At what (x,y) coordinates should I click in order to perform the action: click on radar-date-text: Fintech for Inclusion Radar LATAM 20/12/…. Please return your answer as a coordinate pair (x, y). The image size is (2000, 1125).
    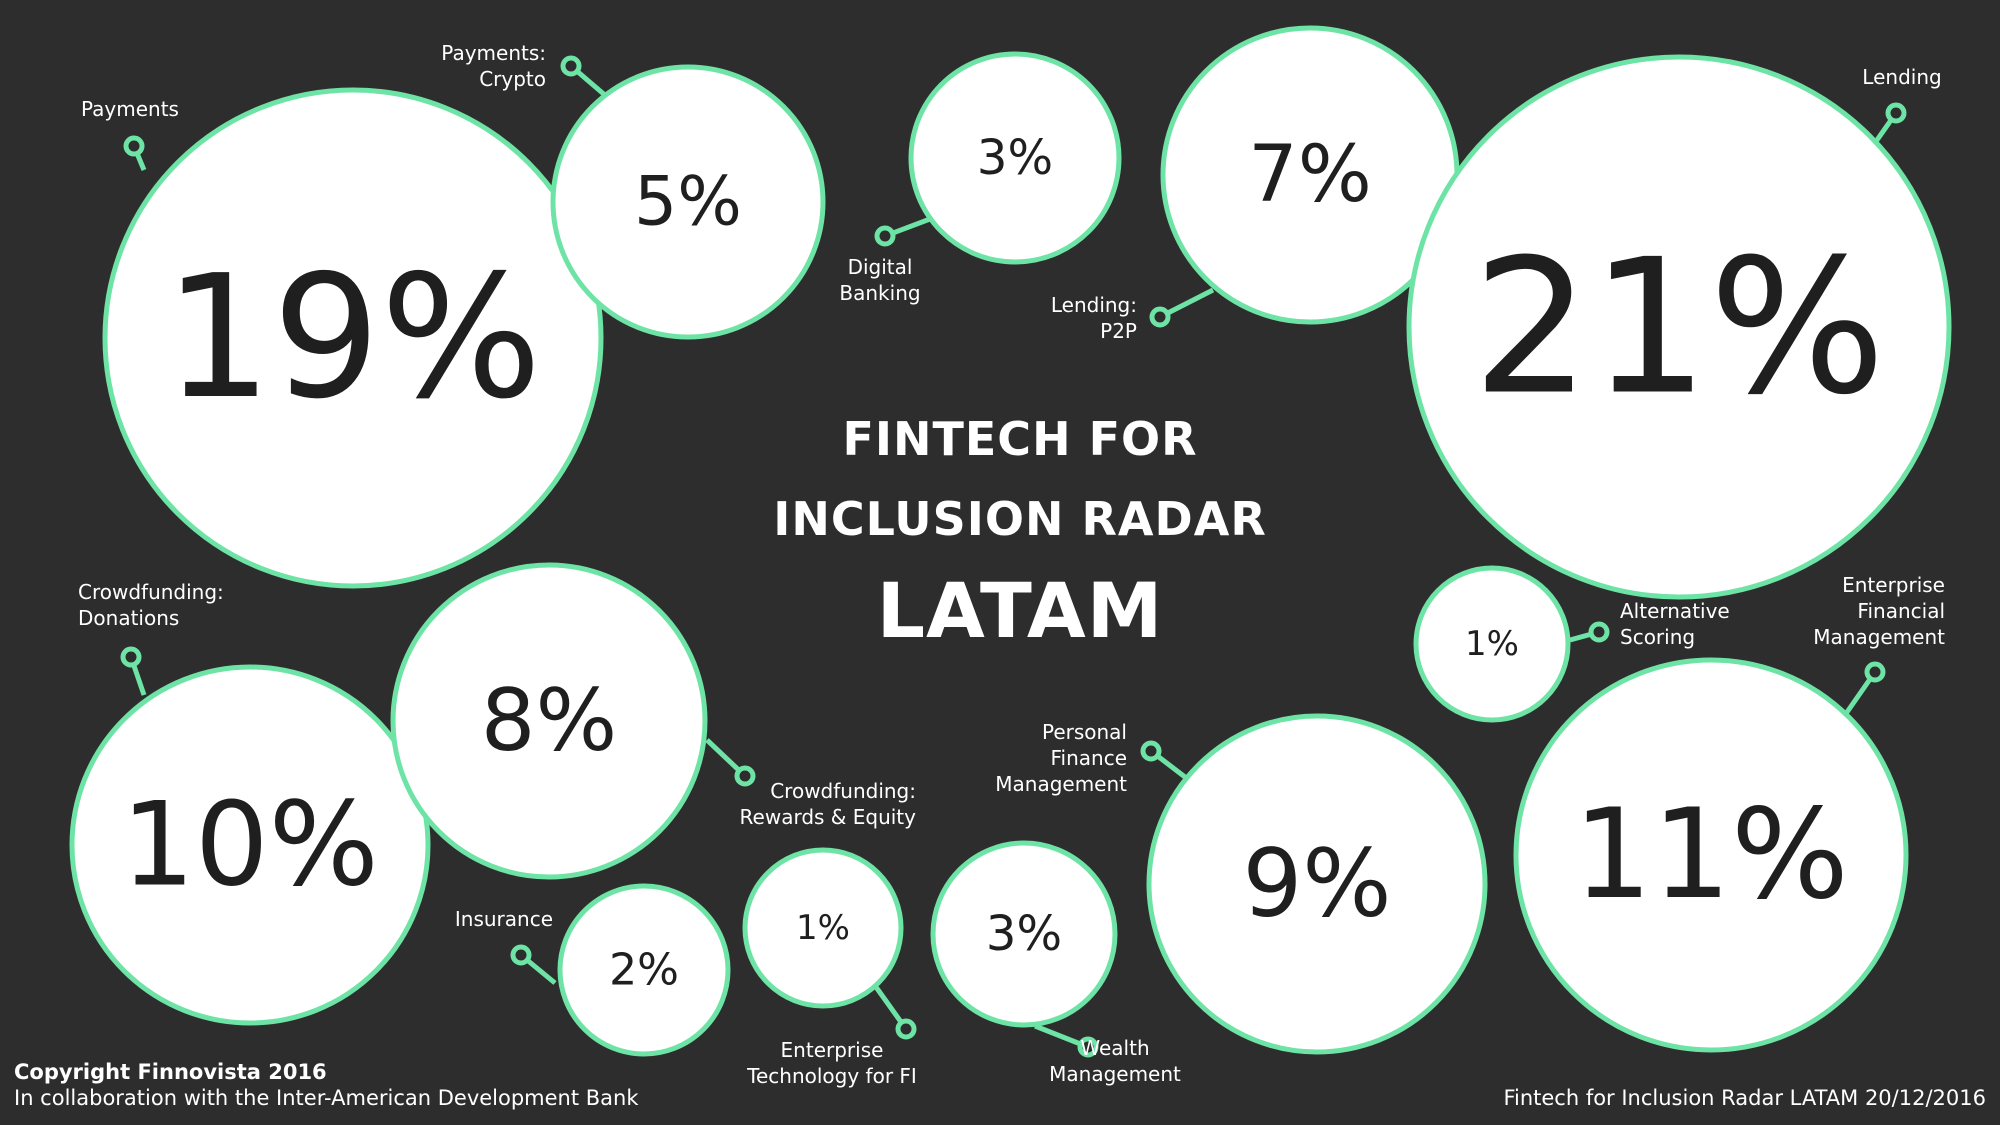
    Looking at the image, I should click on (1744, 1098).